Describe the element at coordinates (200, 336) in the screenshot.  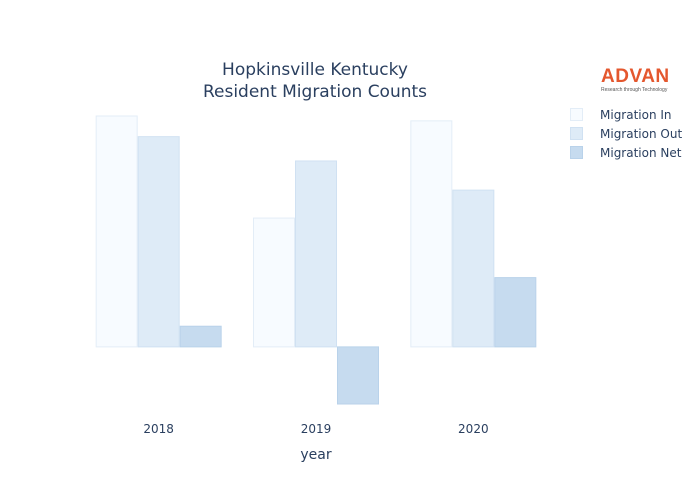
I see `bar-migration-net-2018` at that location.